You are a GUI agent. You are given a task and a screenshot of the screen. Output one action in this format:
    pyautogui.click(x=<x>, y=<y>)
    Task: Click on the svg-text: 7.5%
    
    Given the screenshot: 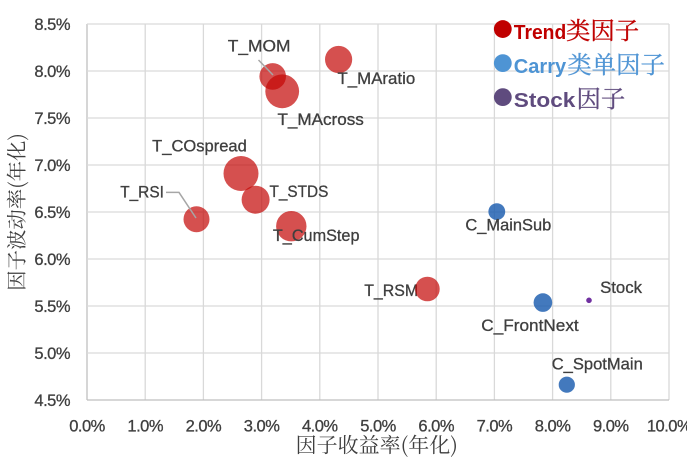 What is the action you would take?
    pyautogui.click(x=52, y=119)
    